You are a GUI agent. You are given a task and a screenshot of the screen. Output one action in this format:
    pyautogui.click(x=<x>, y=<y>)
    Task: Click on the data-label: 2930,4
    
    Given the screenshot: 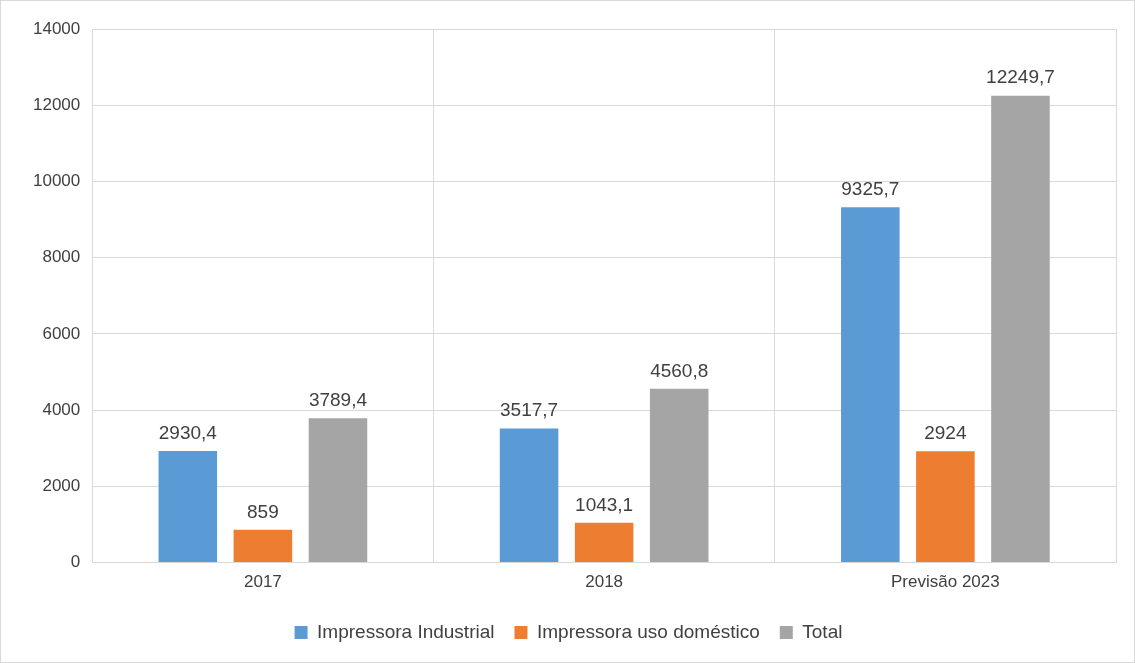 What is the action you would take?
    pyautogui.click(x=188, y=432)
    